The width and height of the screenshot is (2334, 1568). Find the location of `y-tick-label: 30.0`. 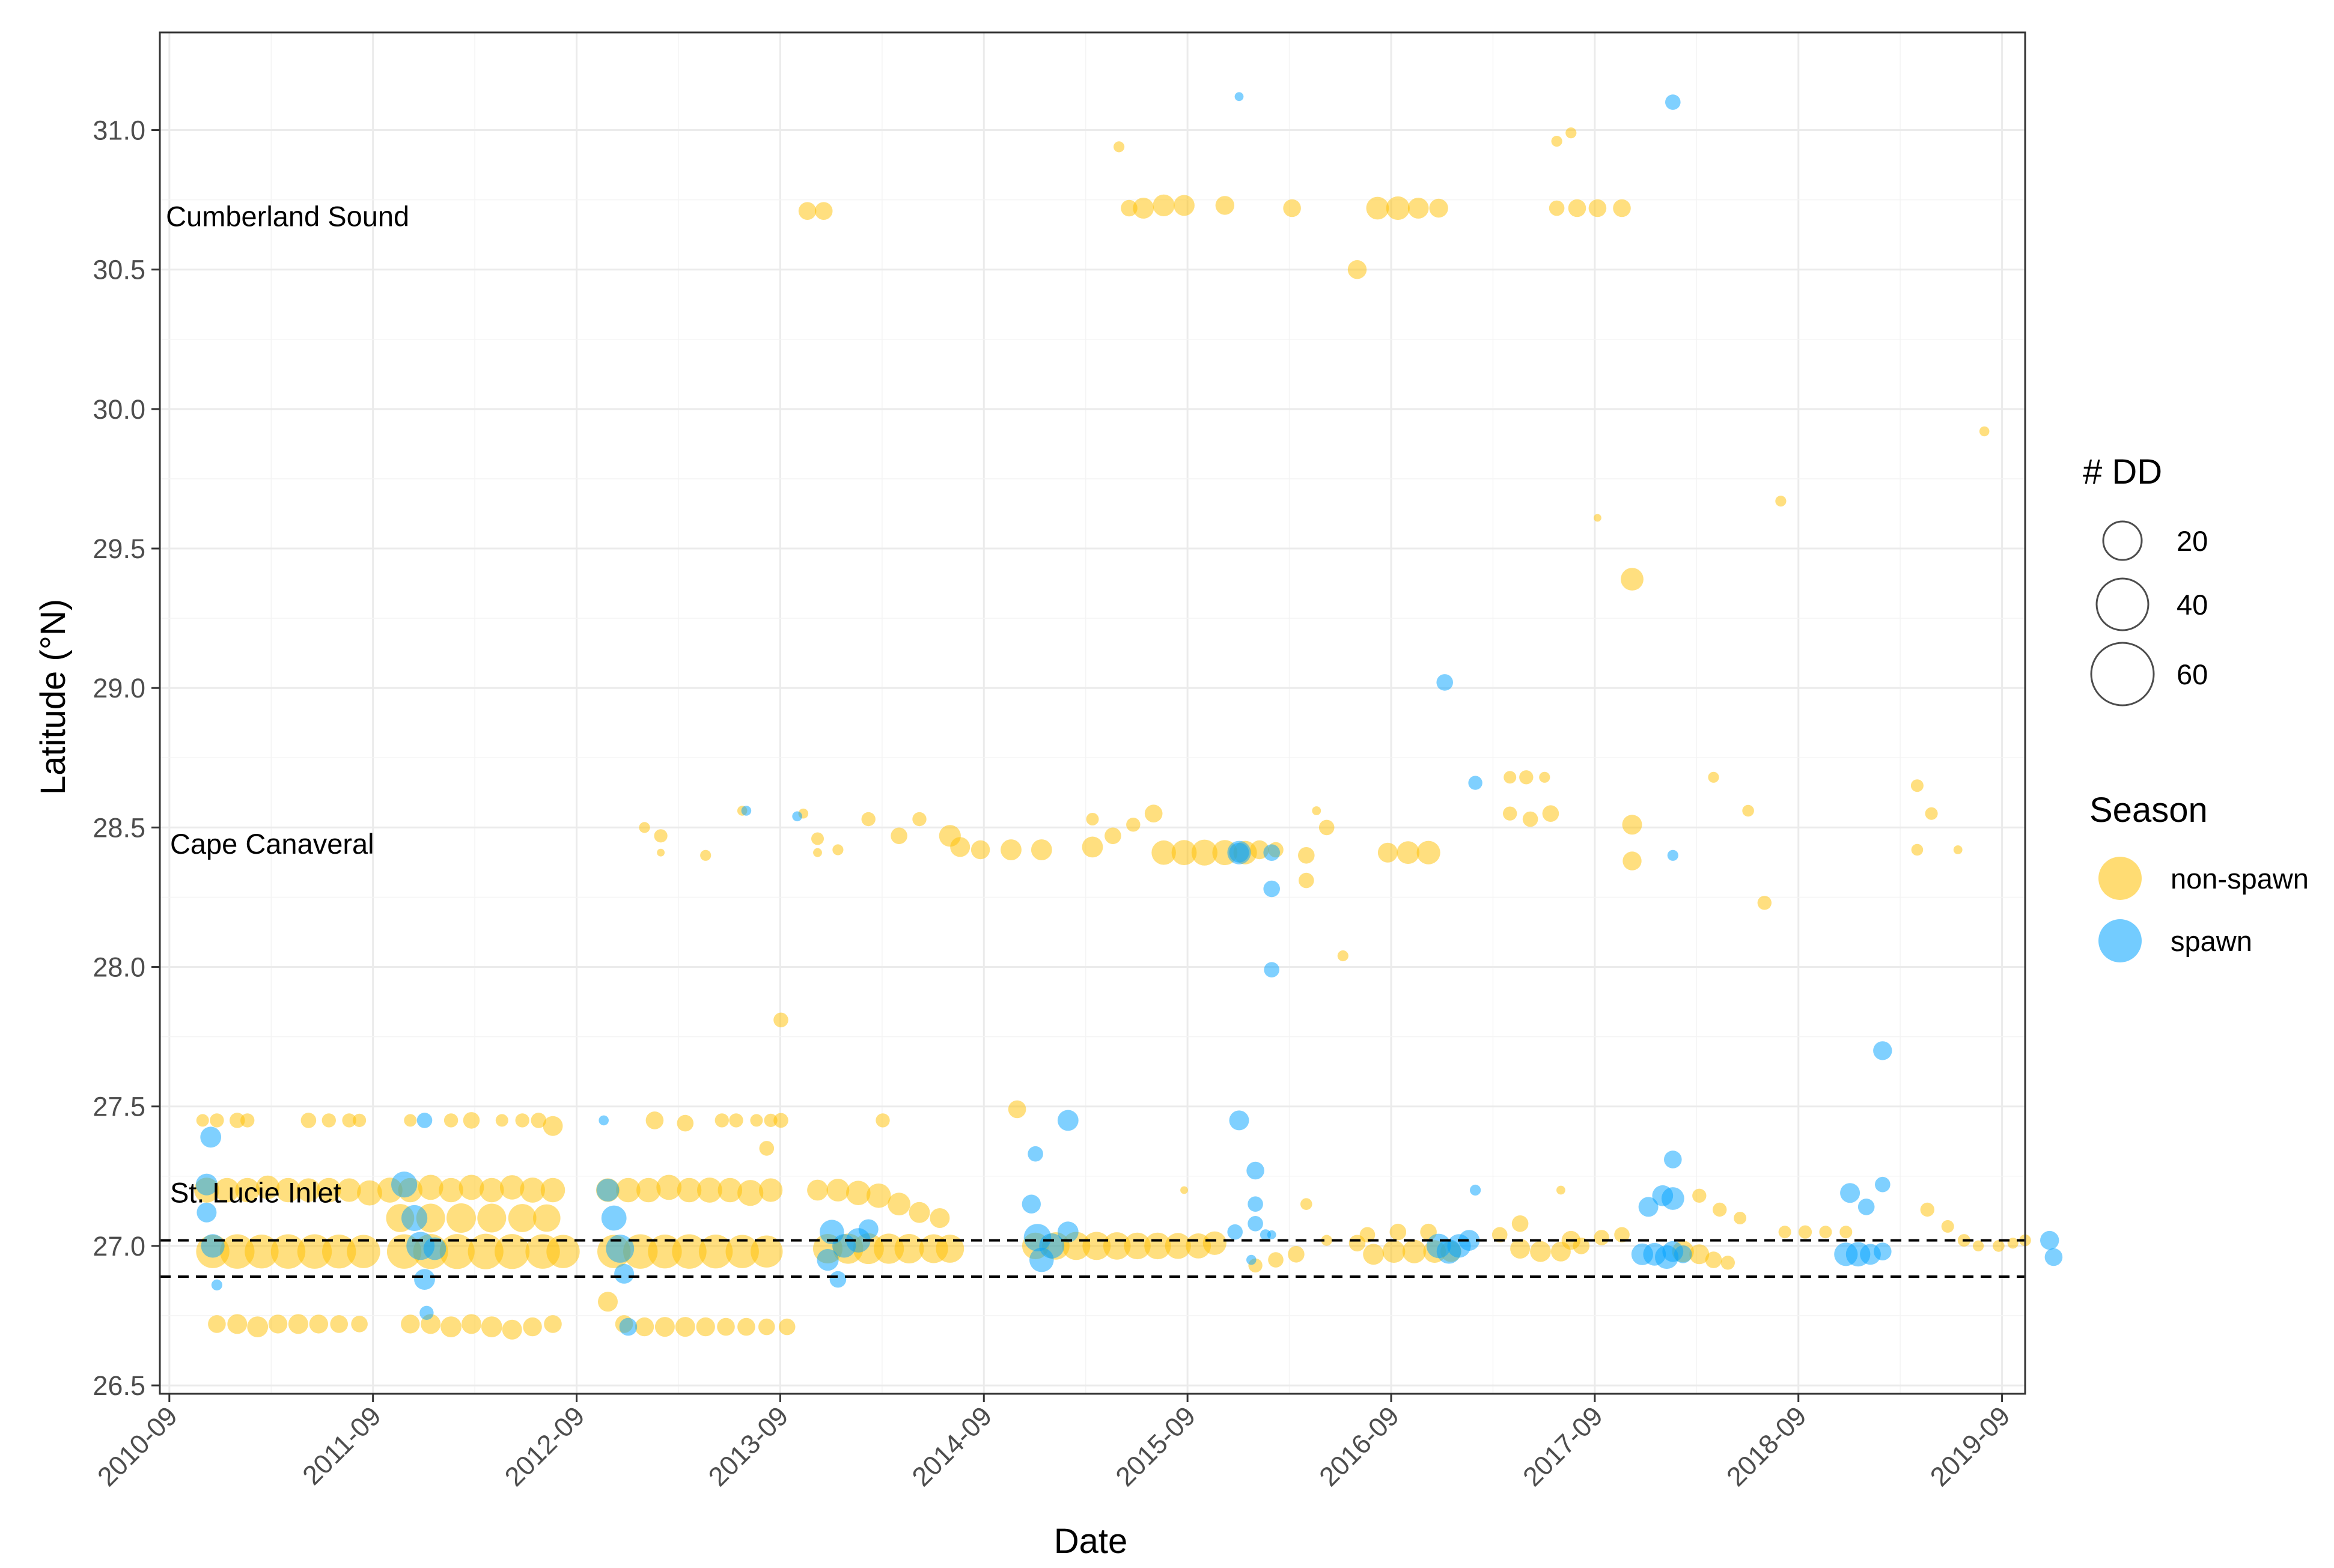

y-tick-label: 30.0 is located at coordinates (119, 409).